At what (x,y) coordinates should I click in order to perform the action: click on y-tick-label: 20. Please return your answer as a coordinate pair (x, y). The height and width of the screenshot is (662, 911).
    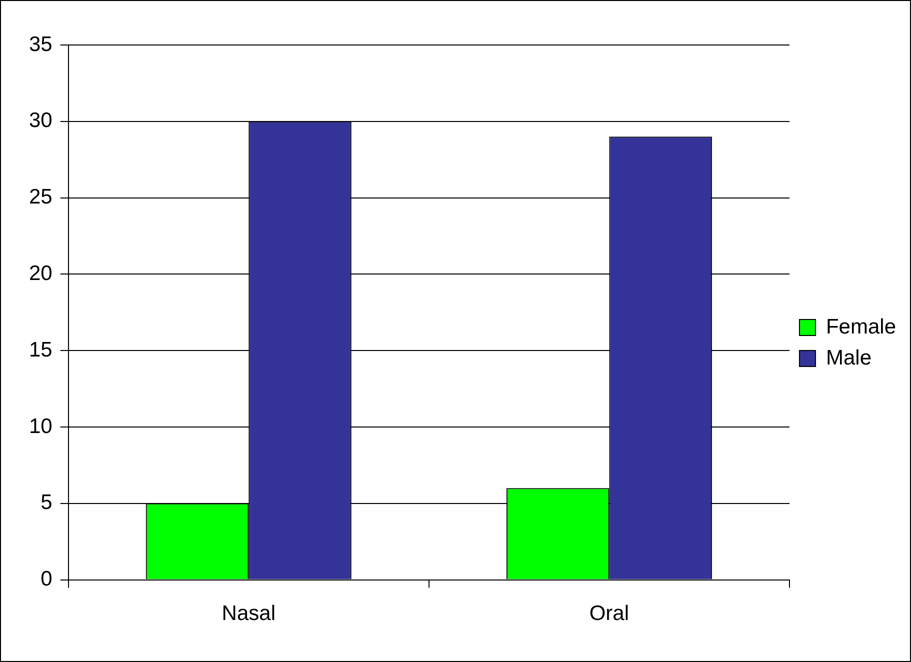
    Looking at the image, I should click on (40, 273).